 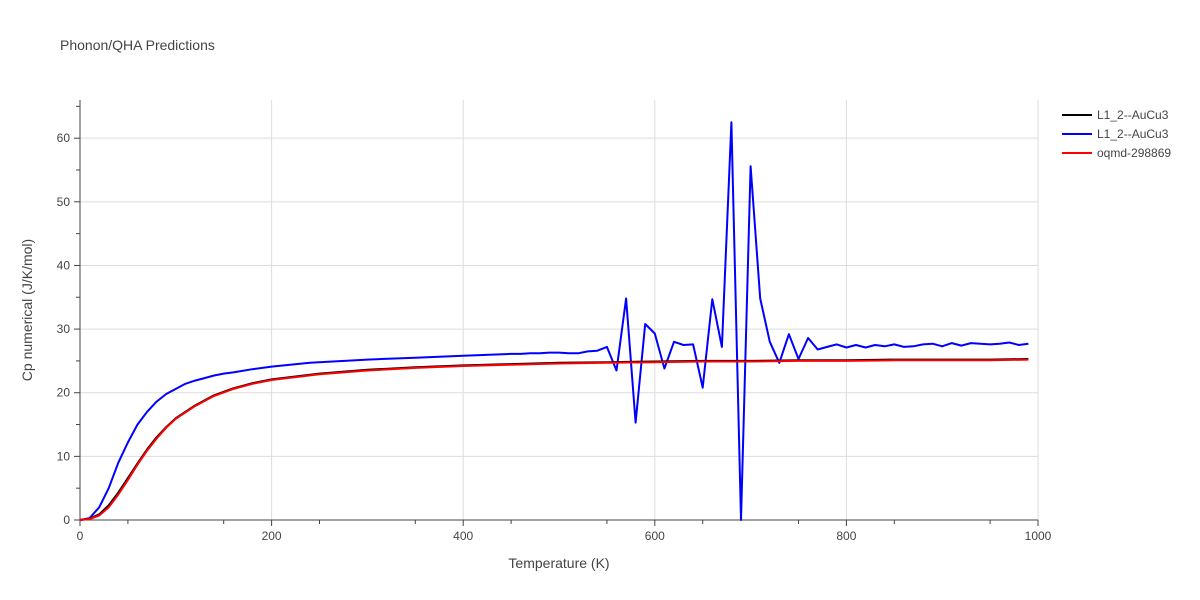 I want to click on legend: L1_2--AuCu3 L1_2--AuCu3 oqmd-298869, so click(x=1116, y=134).